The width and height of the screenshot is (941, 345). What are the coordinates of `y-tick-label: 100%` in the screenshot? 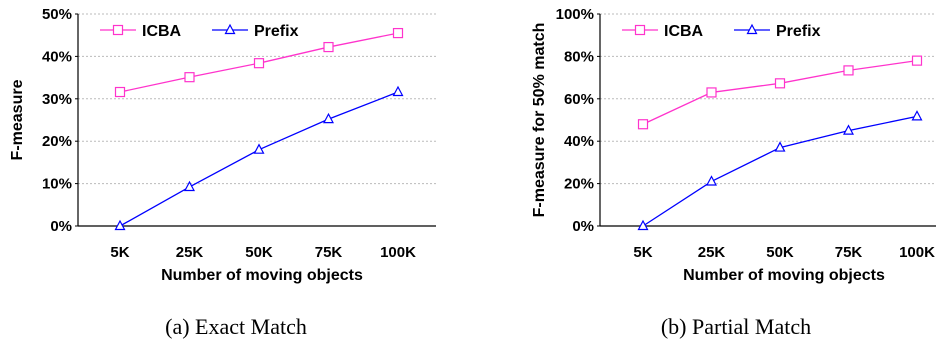 It's located at (575, 14).